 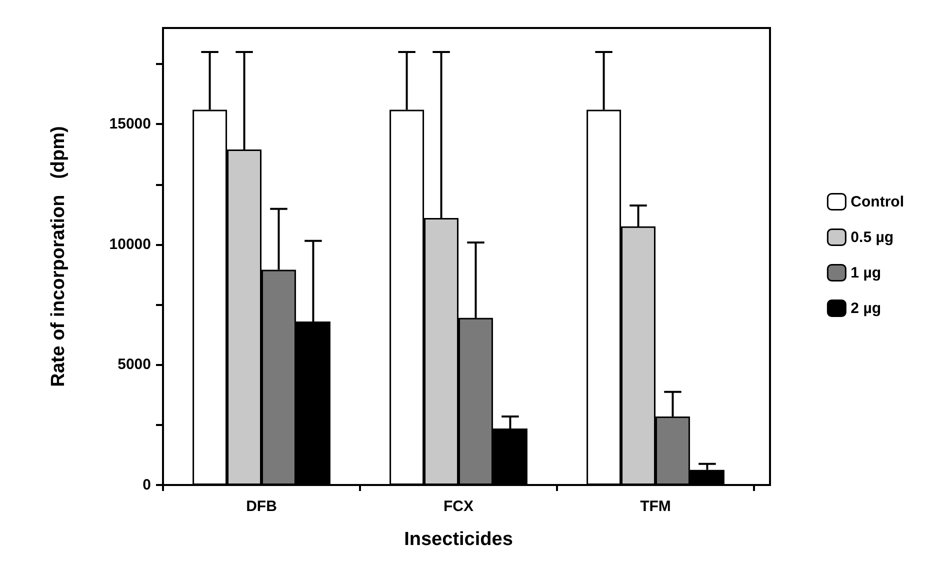 I want to click on legend-label: 1 µg, so click(x=866, y=273).